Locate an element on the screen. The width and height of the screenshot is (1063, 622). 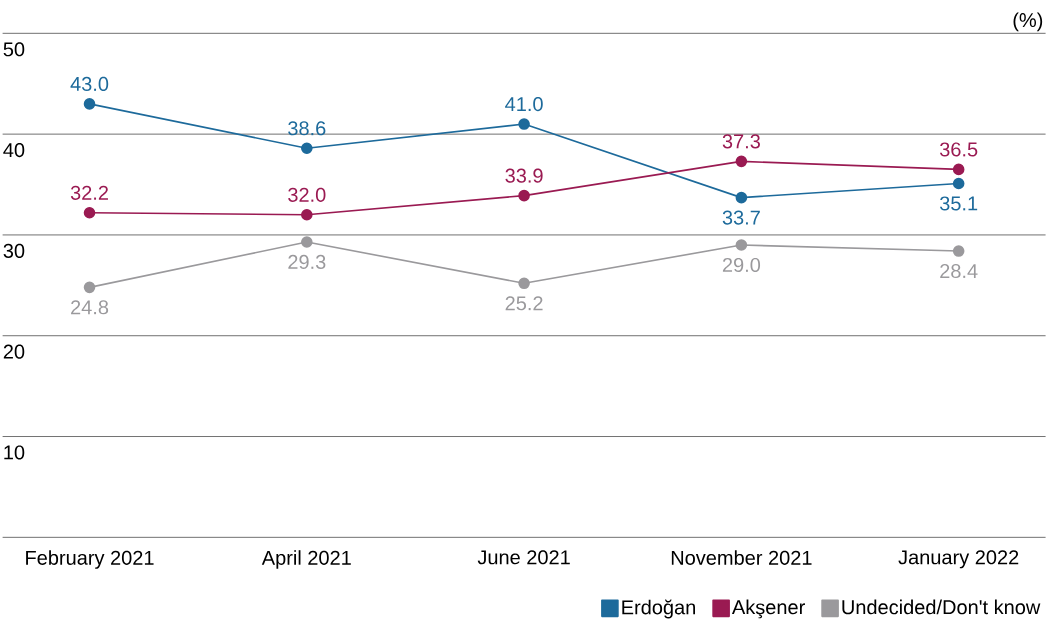
data-label: 28.4 is located at coordinates (959, 271).